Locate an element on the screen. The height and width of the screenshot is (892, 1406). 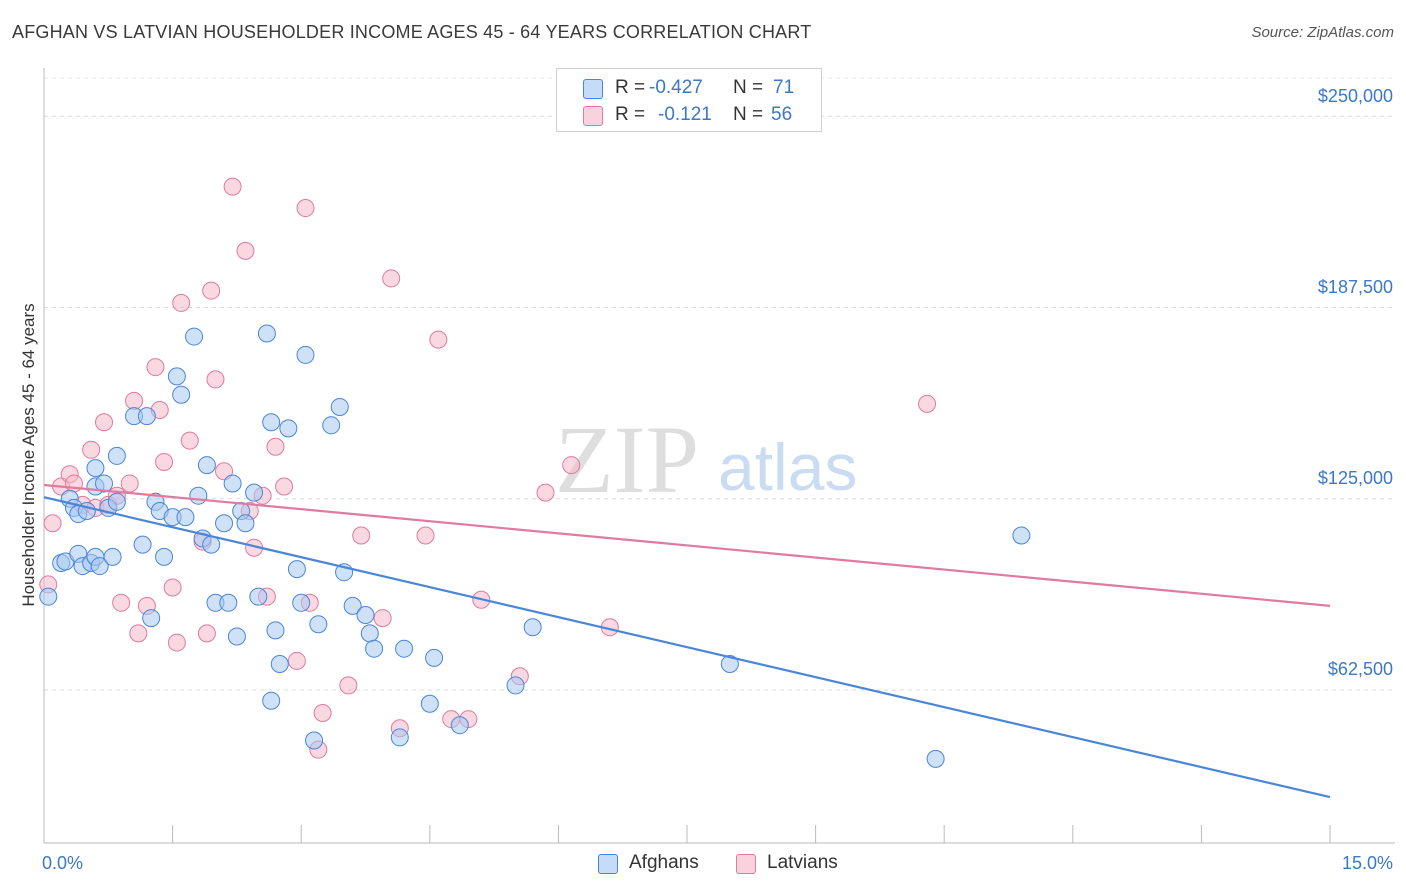
y-tick-label: $187,500 is located at coordinates (1355, 287).